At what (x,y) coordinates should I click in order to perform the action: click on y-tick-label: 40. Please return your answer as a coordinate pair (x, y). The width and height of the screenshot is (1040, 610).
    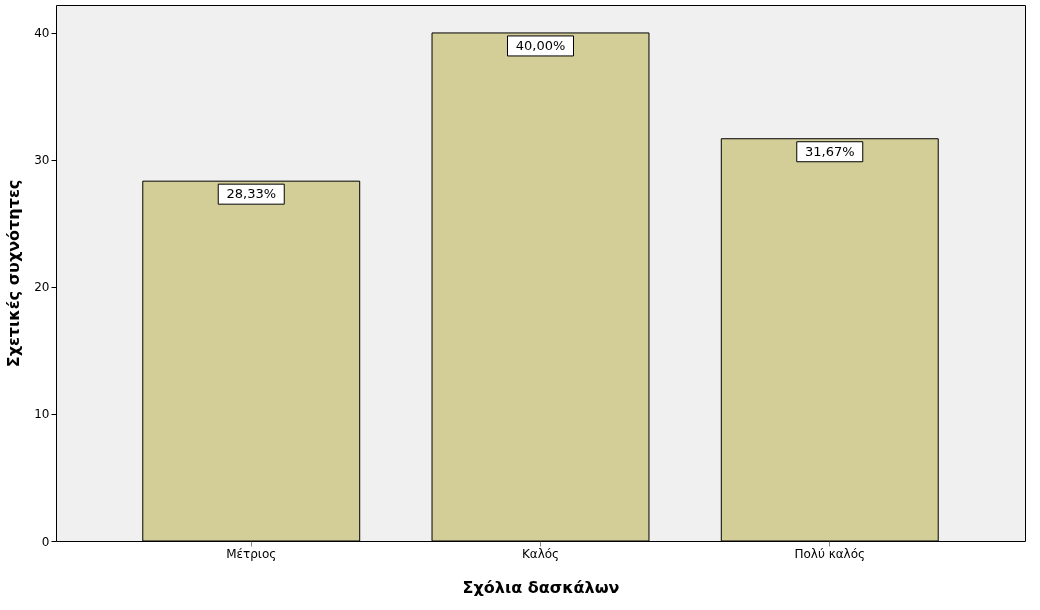
    Looking at the image, I should click on (42, 33).